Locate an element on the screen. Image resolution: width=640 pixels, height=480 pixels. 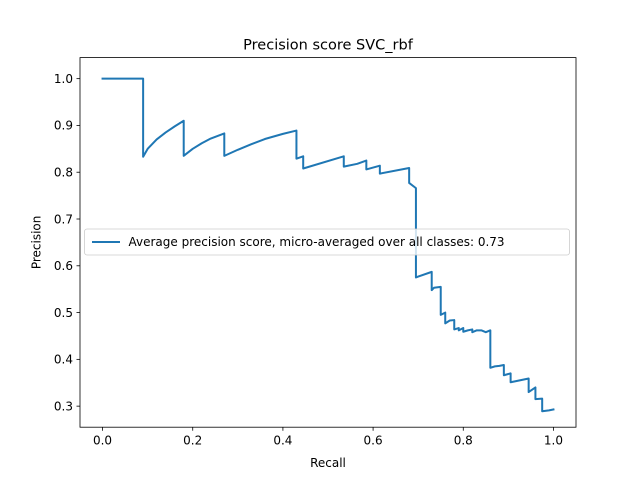
x-tick-label: 0.4 is located at coordinates (282, 441).